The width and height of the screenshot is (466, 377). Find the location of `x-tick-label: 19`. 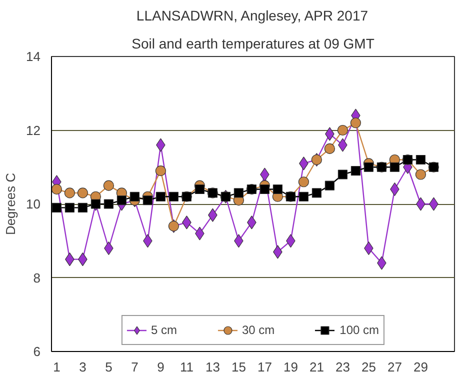

x-tick-label: 19 is located at coordinates (290, 367).